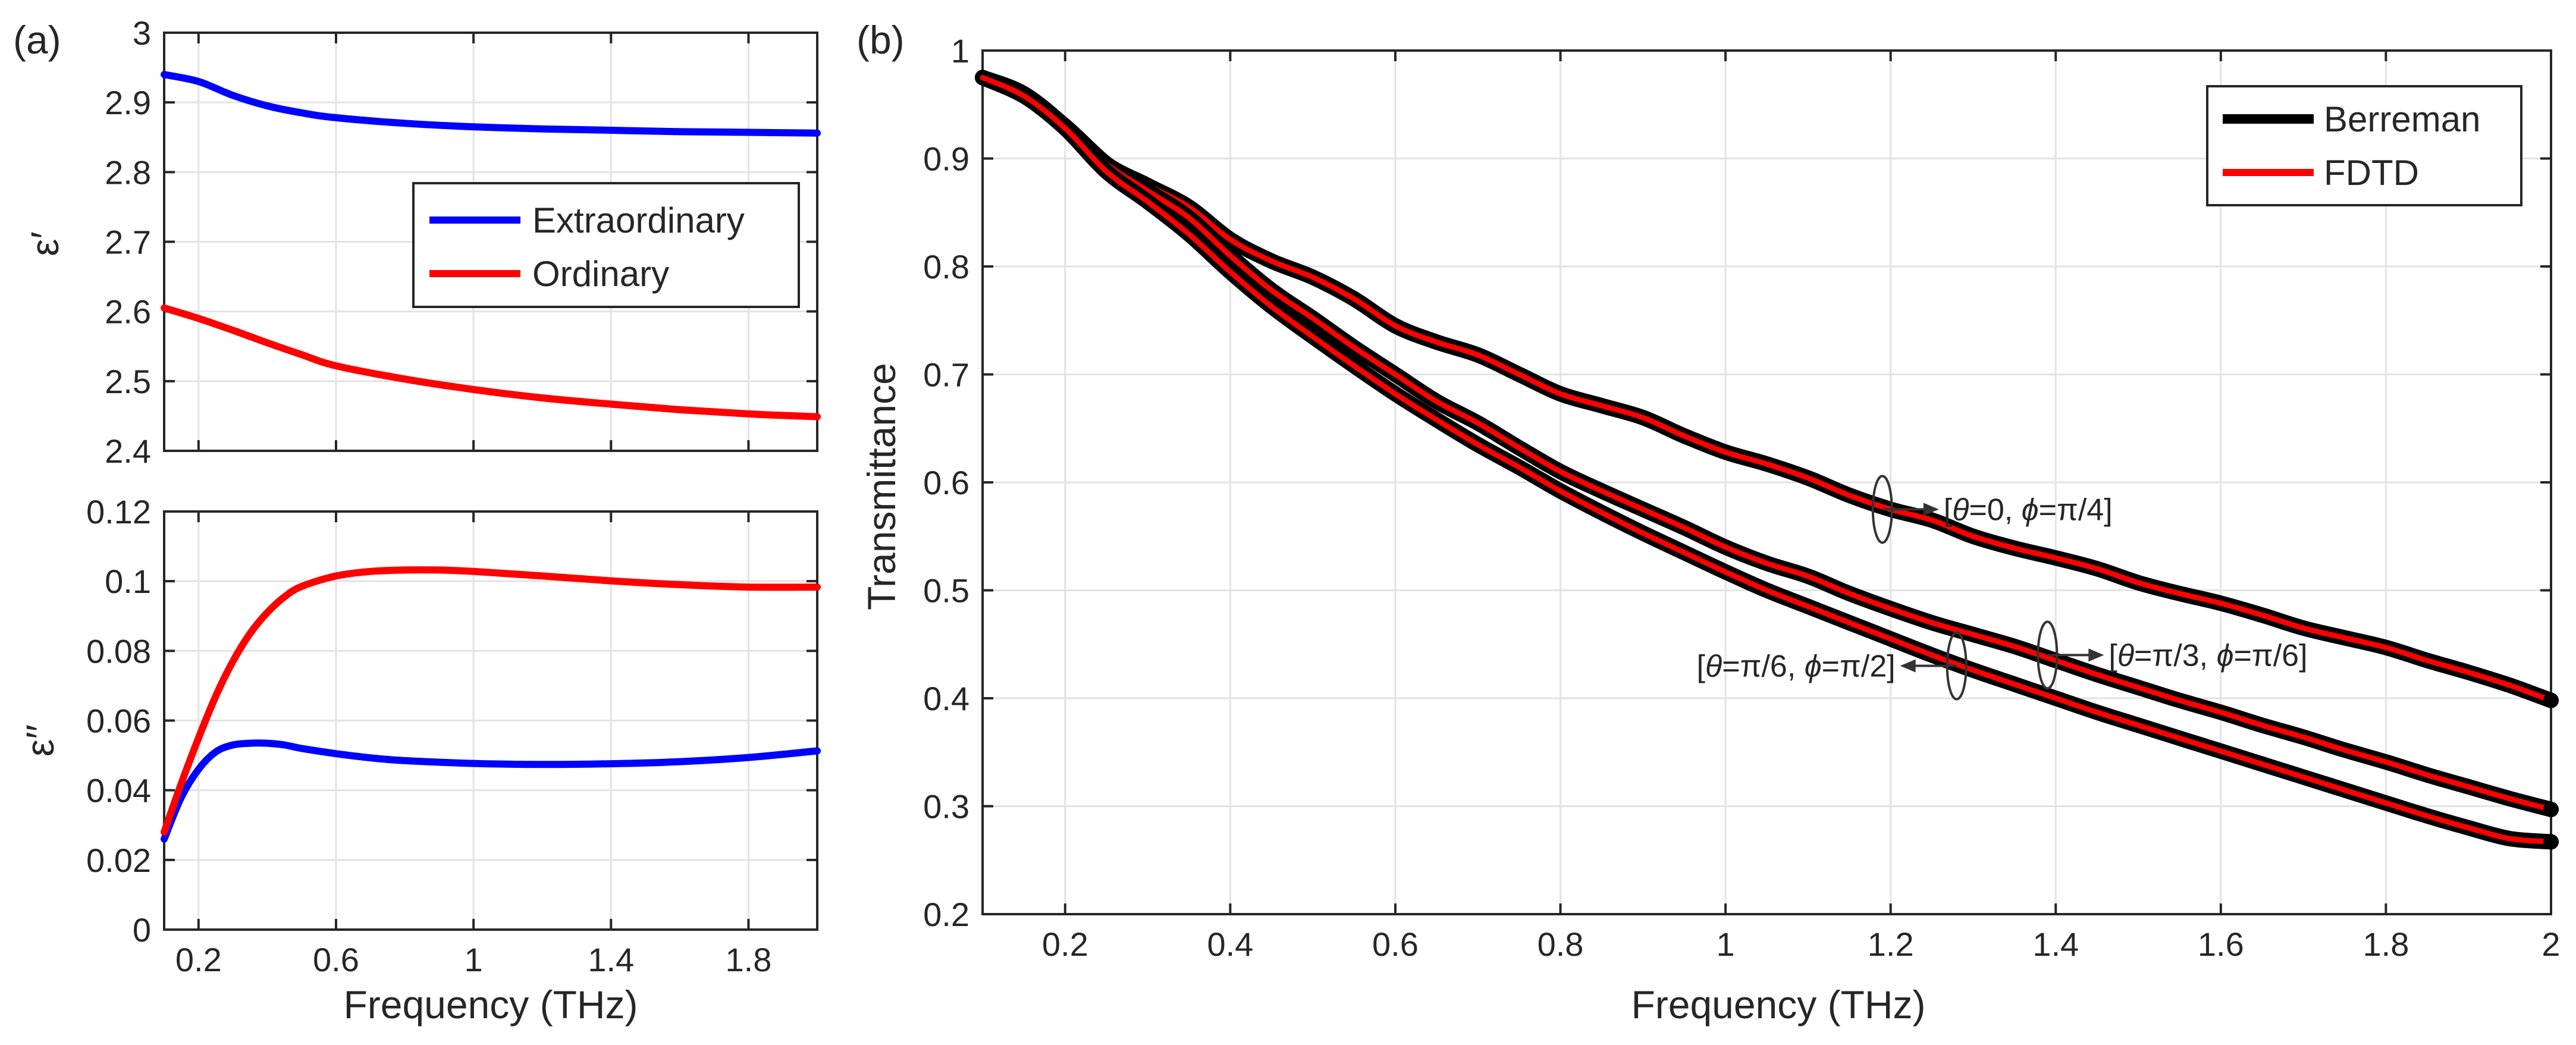 The image size is (2576, 1045). I want to click on b-xtick-label-5: 1.2, so click(1891, 944).